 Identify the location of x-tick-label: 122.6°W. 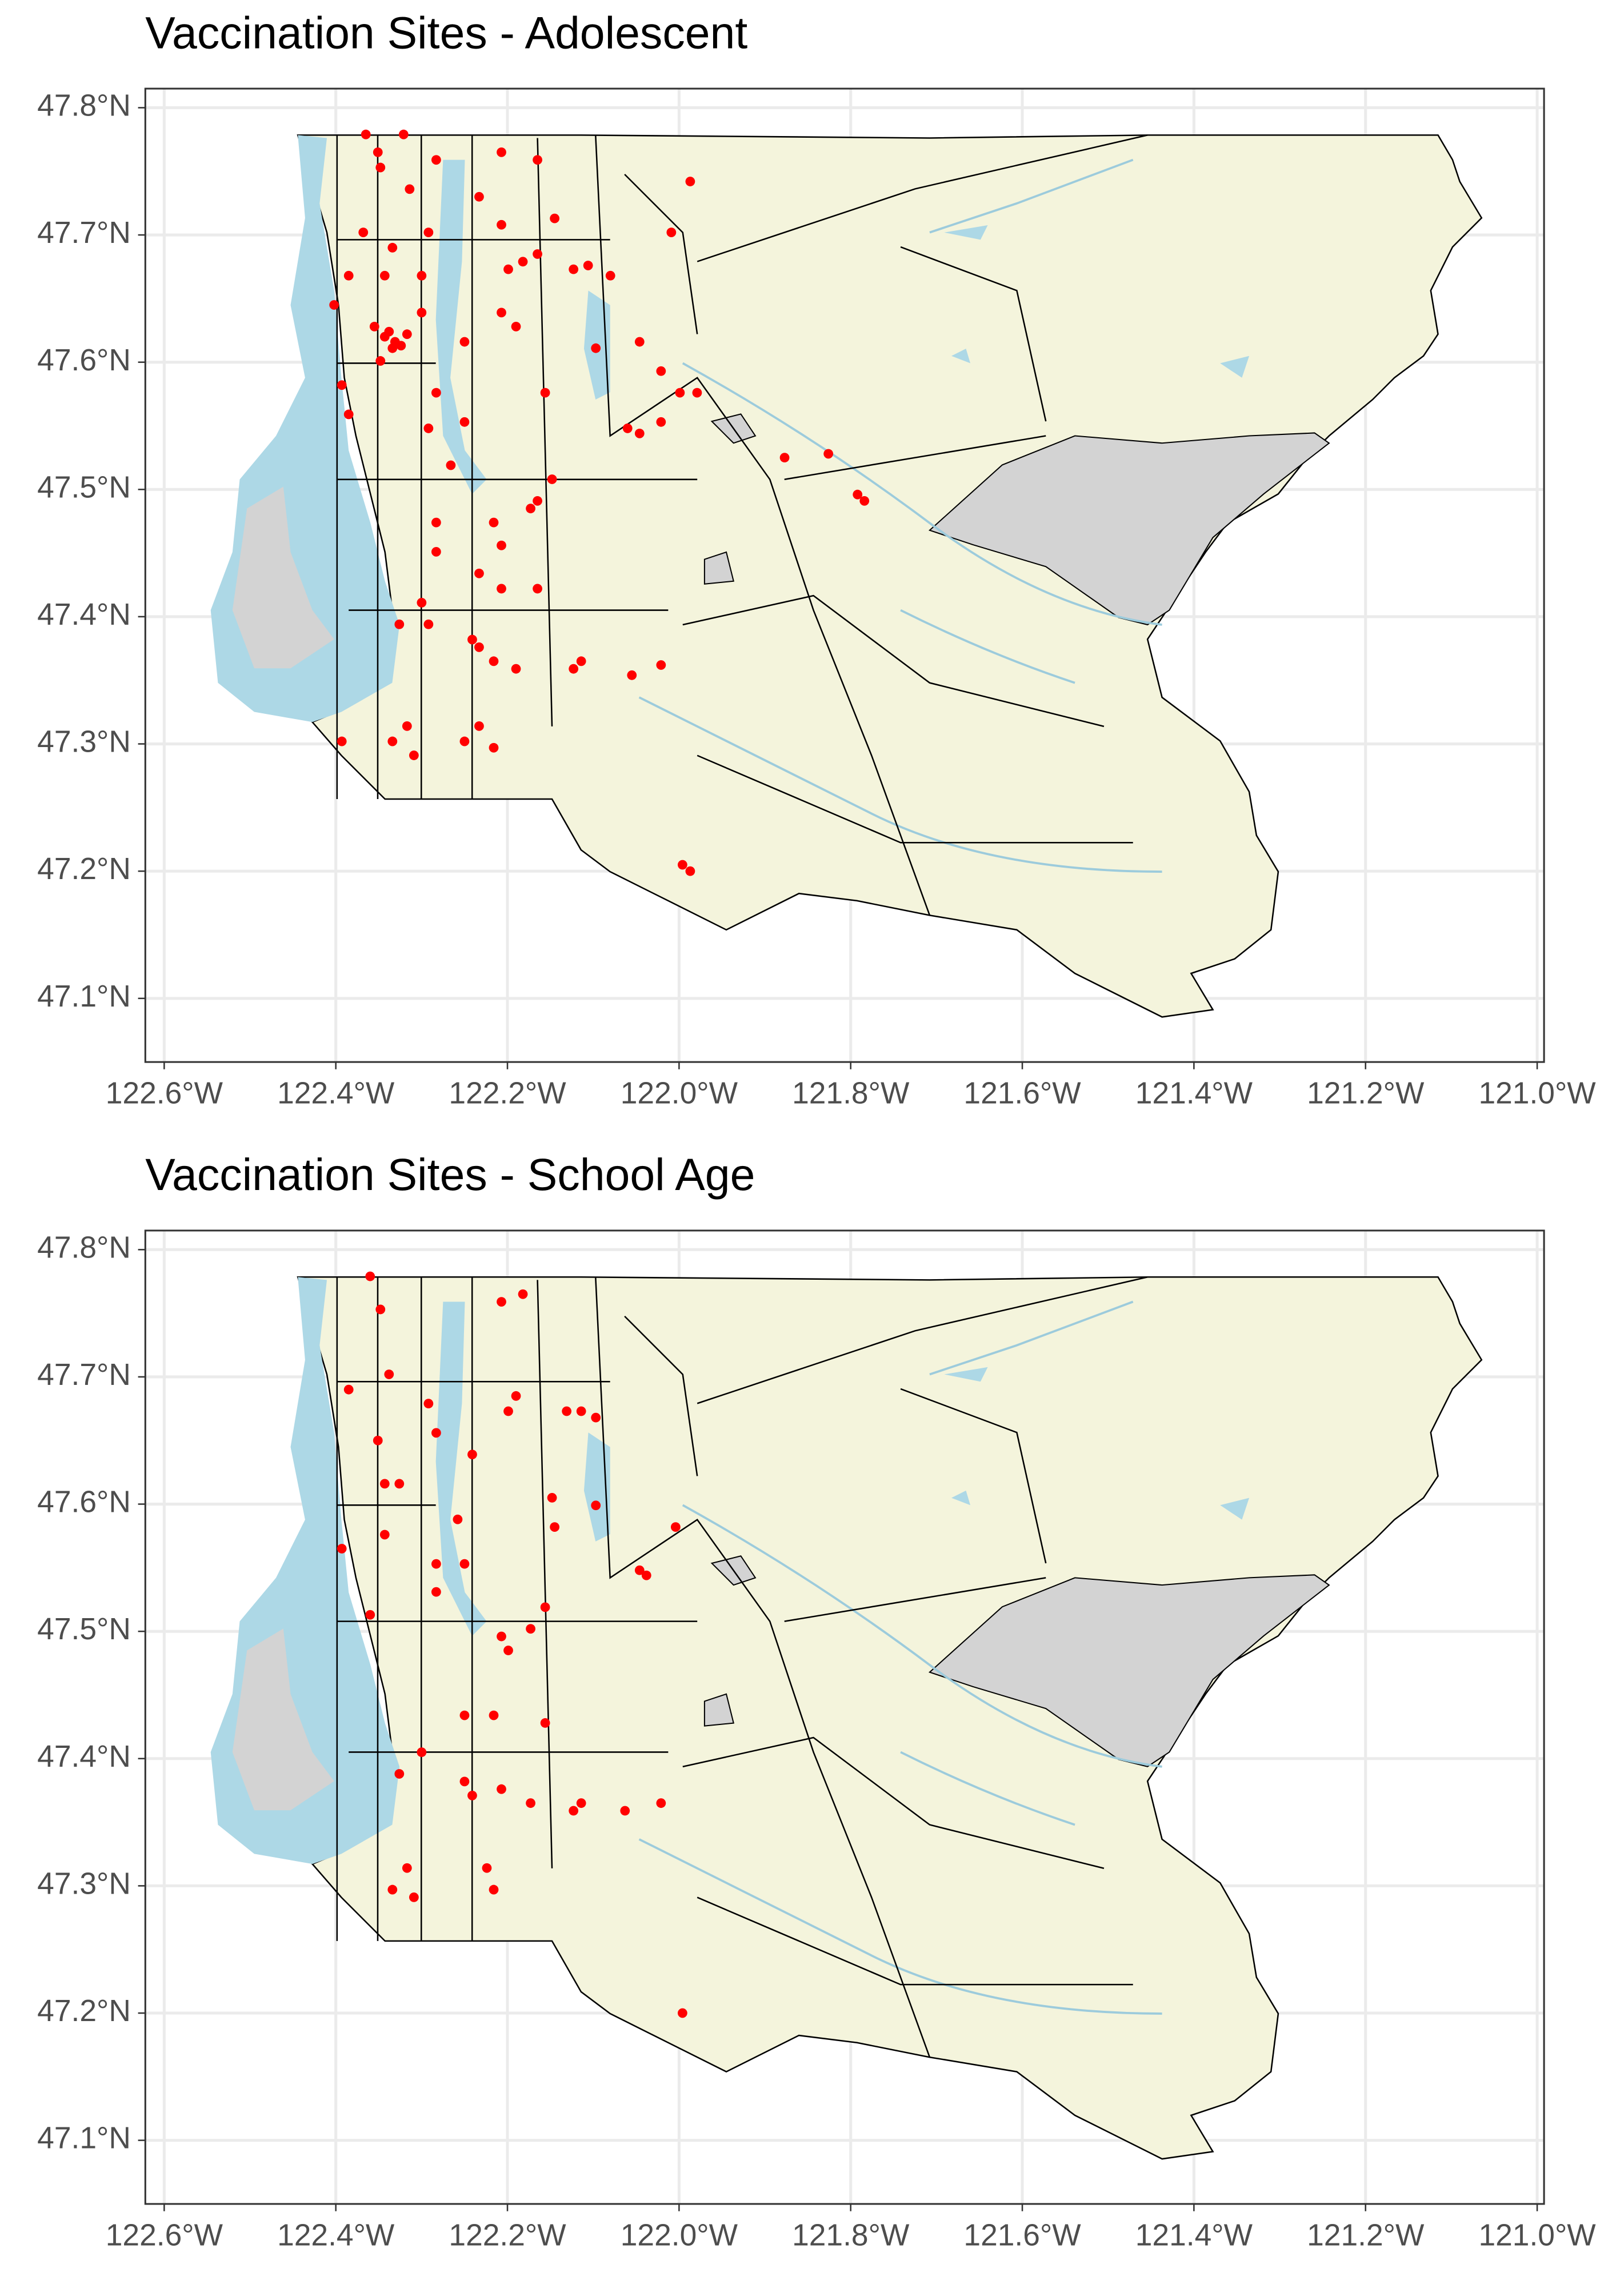
(164, 1094).